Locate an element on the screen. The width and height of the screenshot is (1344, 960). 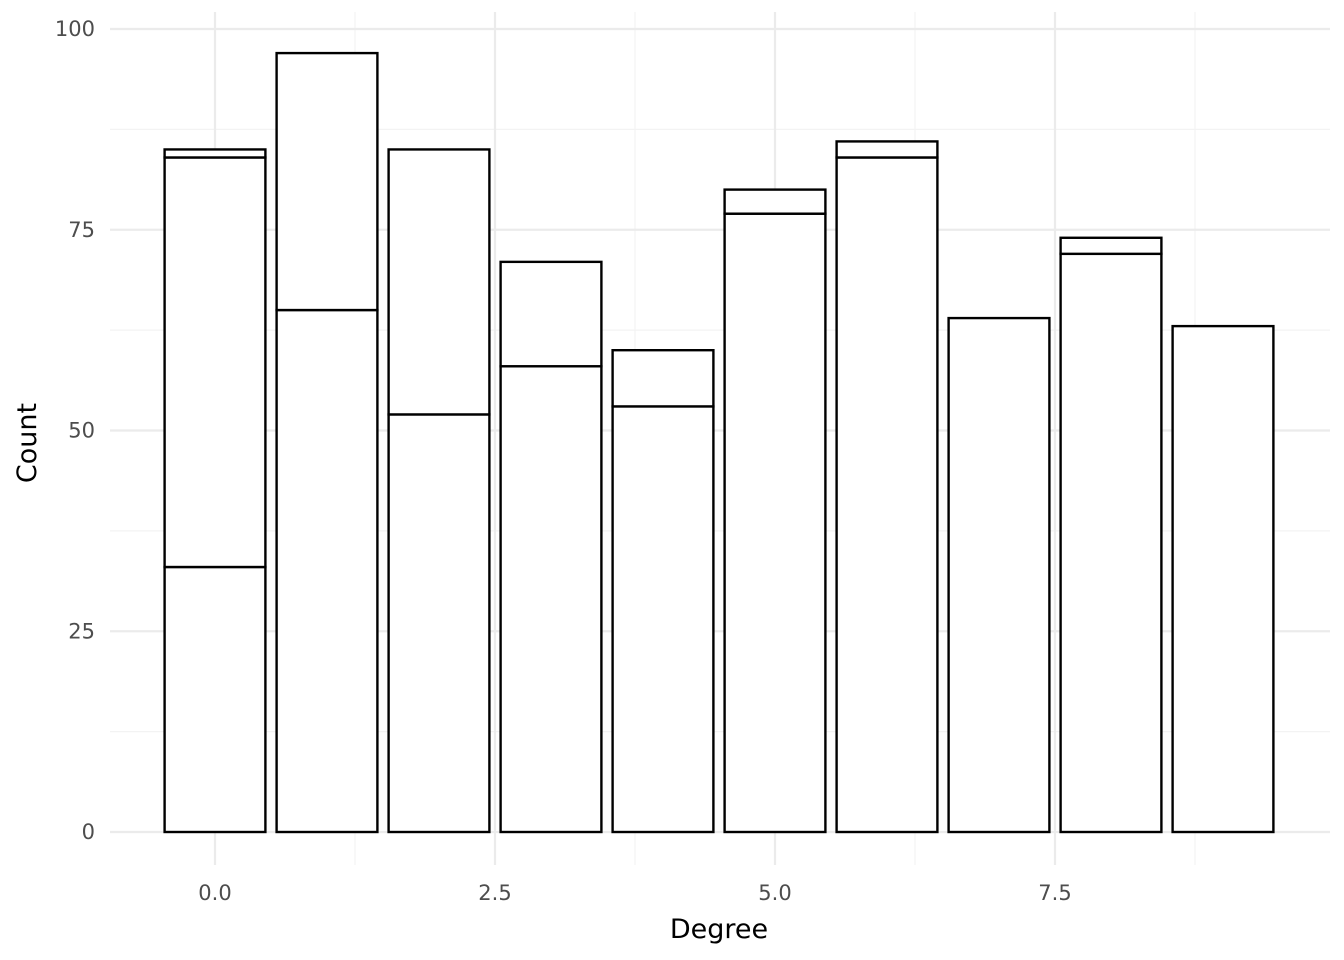
y-axis-title: Count is located at coordinates (27, 443).